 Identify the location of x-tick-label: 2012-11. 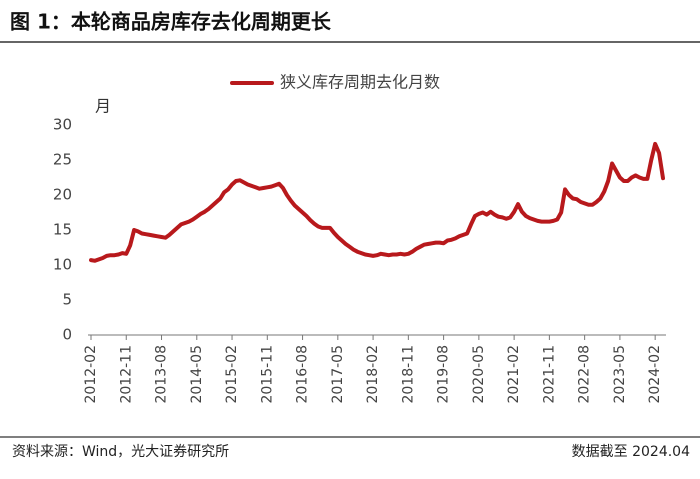
(126, 374).